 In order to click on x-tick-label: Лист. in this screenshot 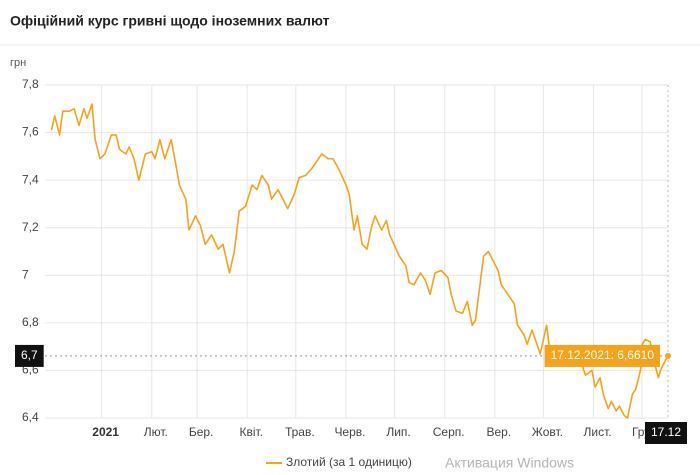, I will do `click(598, 432)`.